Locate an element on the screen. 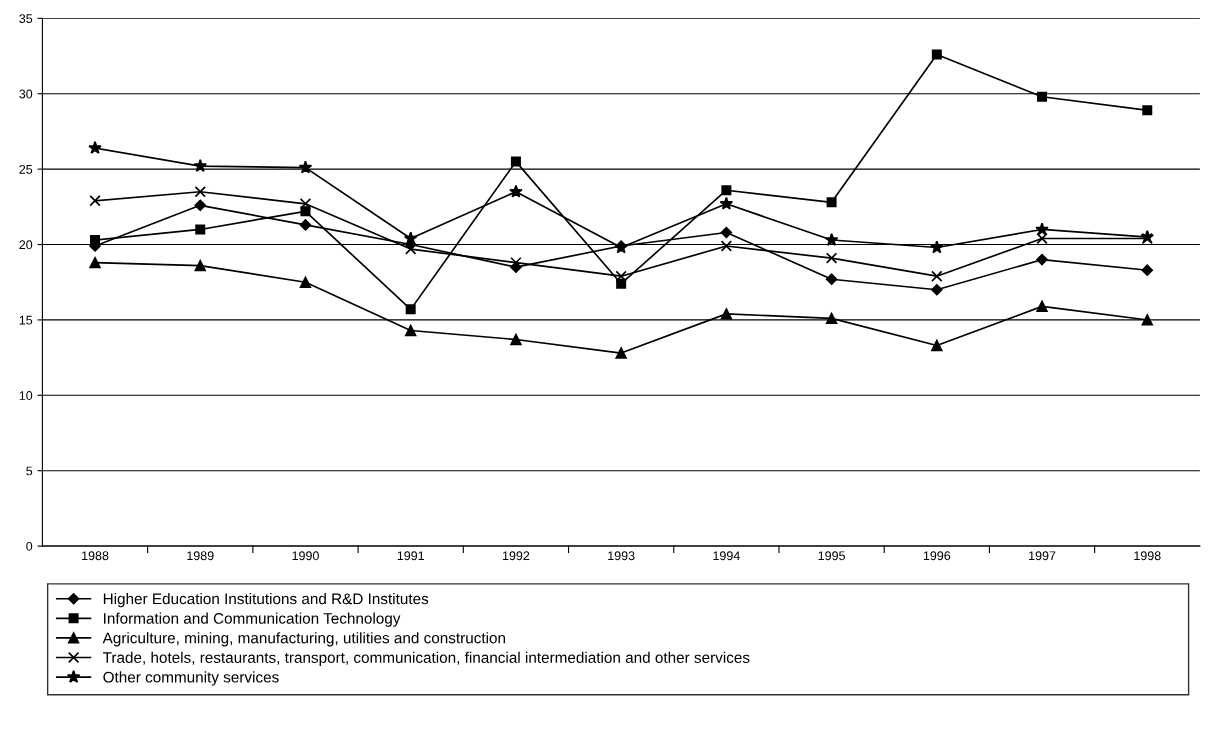  x-tick-label: 1998 is located at coordinates (1147, 556).